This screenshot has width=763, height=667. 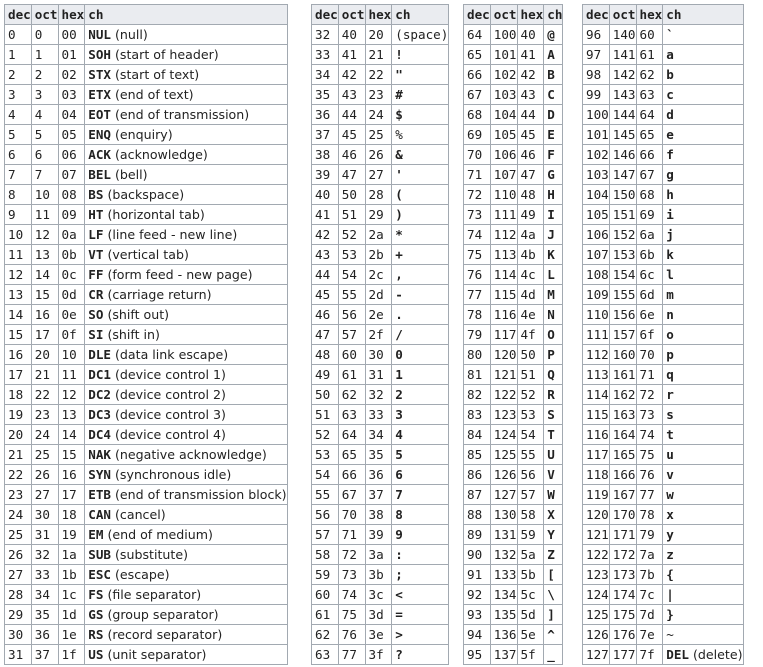 I want to click on char-glyph: ^, so click(x=551, y=634).